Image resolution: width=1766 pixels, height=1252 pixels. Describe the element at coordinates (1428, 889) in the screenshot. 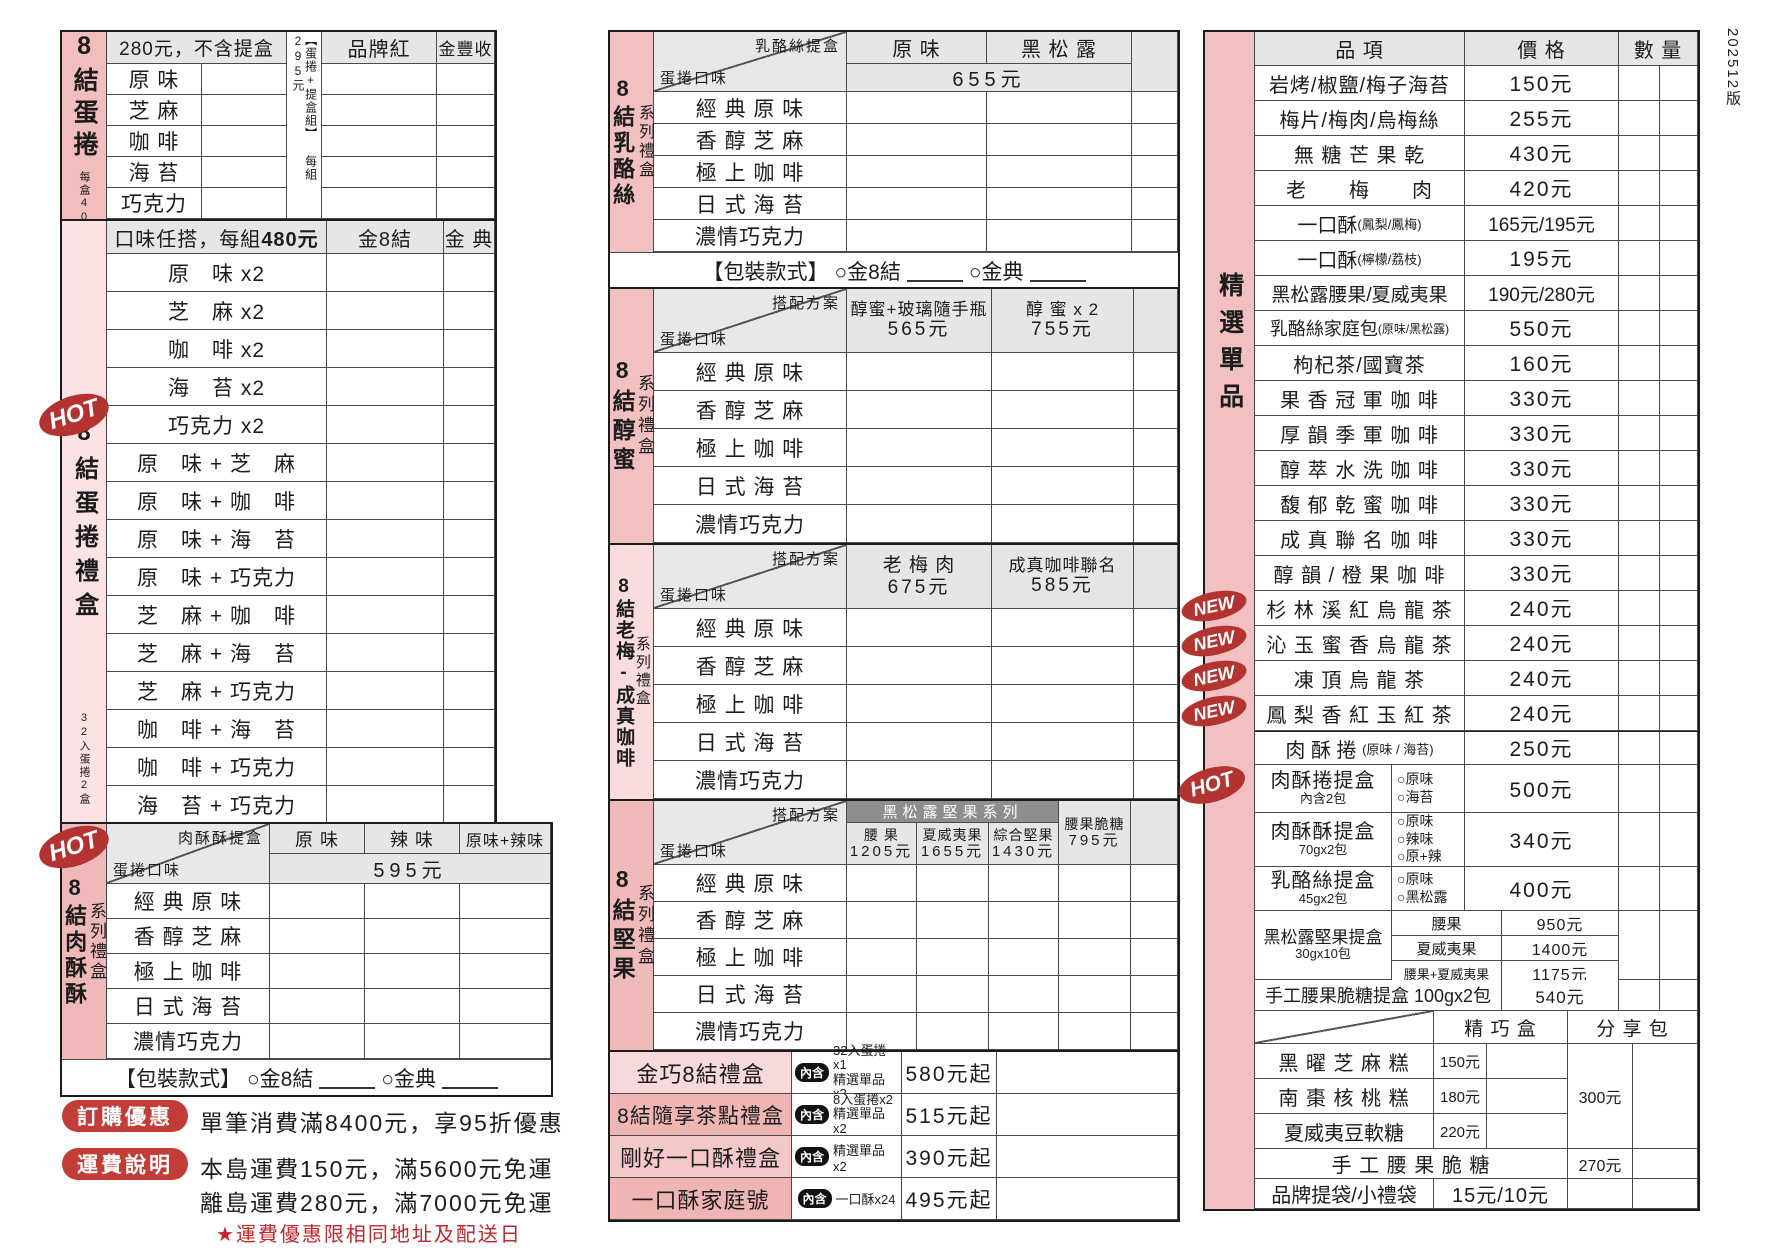

I see `flavor-options: ○原味 ○黑松露` at that location.